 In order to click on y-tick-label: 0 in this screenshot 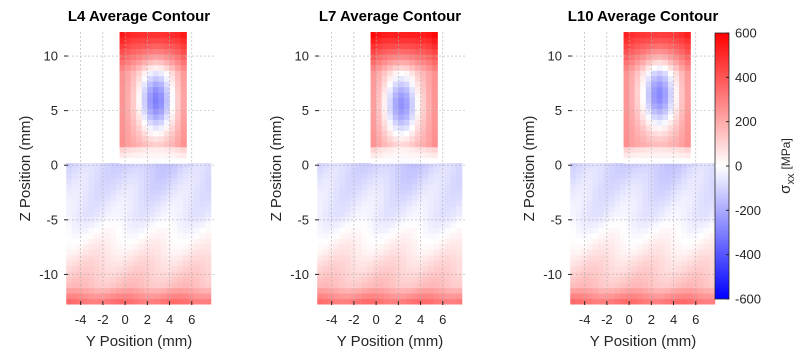, I will do `click(305, 165)`.